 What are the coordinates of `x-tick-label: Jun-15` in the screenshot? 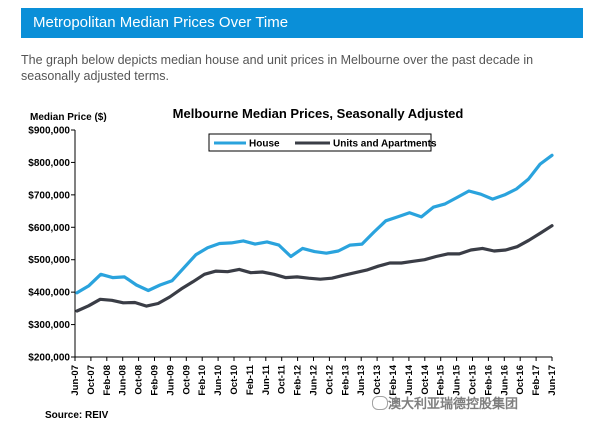 It's located at (457, 379).